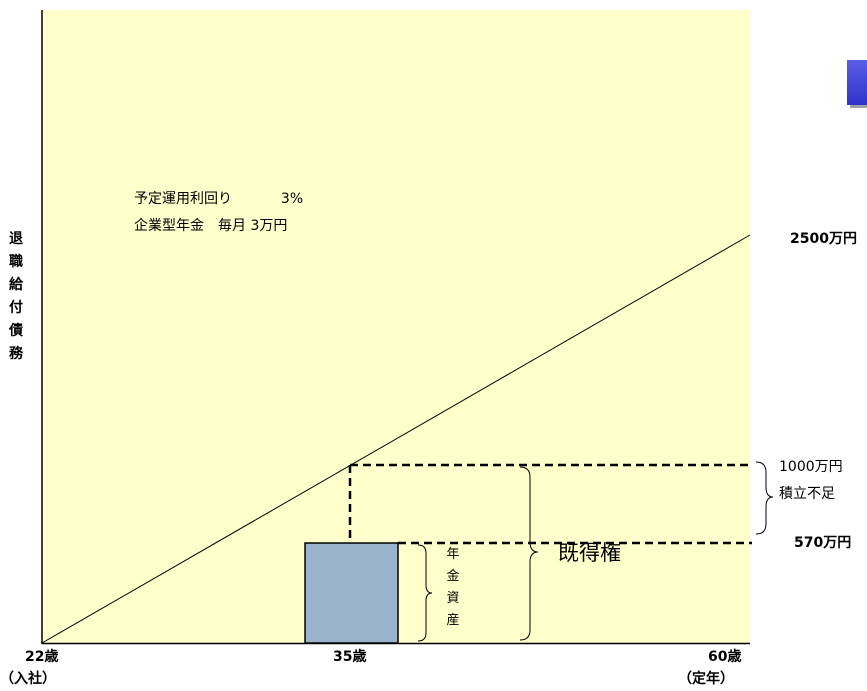 This screenshot has width=867, height=691. What do you see at coordinates (16, 297) in the screenshot?
I see `y-axis-label: 退 職 給 付 債 務` at bounding box center [16, 297].